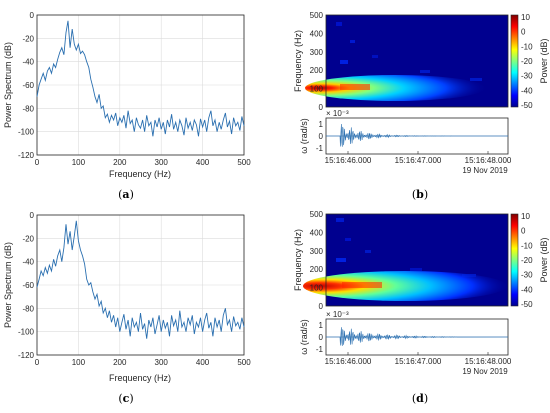 The image size is (550, 413). Describe the element at coordinates (417, 336) in the screenshot. I see `waveform-line-d` at that location.